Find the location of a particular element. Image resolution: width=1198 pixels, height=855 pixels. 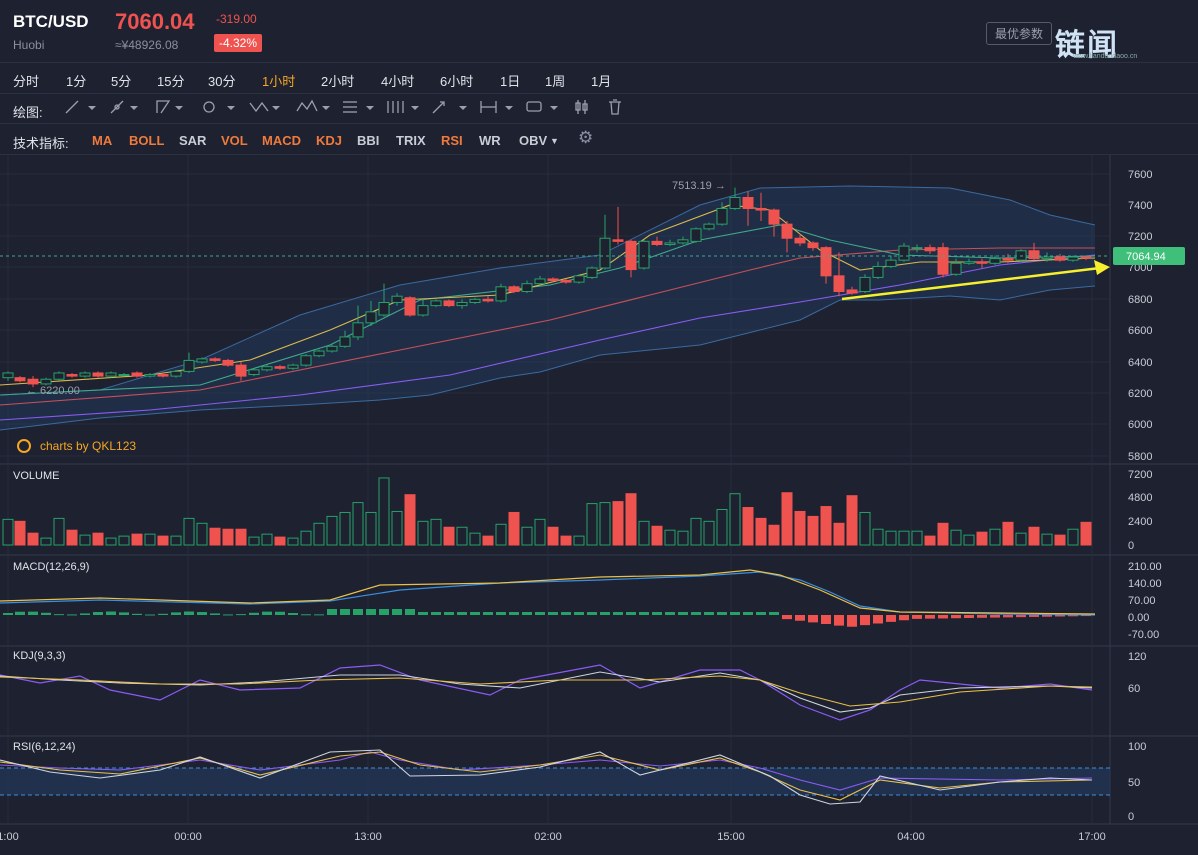

last-price-label: 7064.94 is located at coordinates (1146, 257).